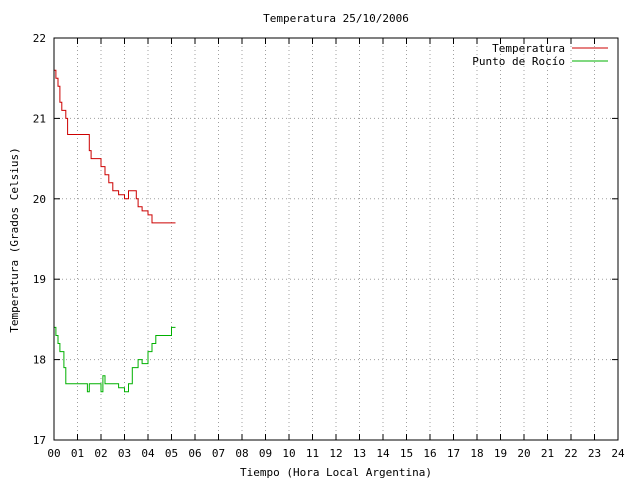 Image resolution: width=640 pixels, height=480 pixels. I want to click on x-tick-label: 02, so click(100, 453).